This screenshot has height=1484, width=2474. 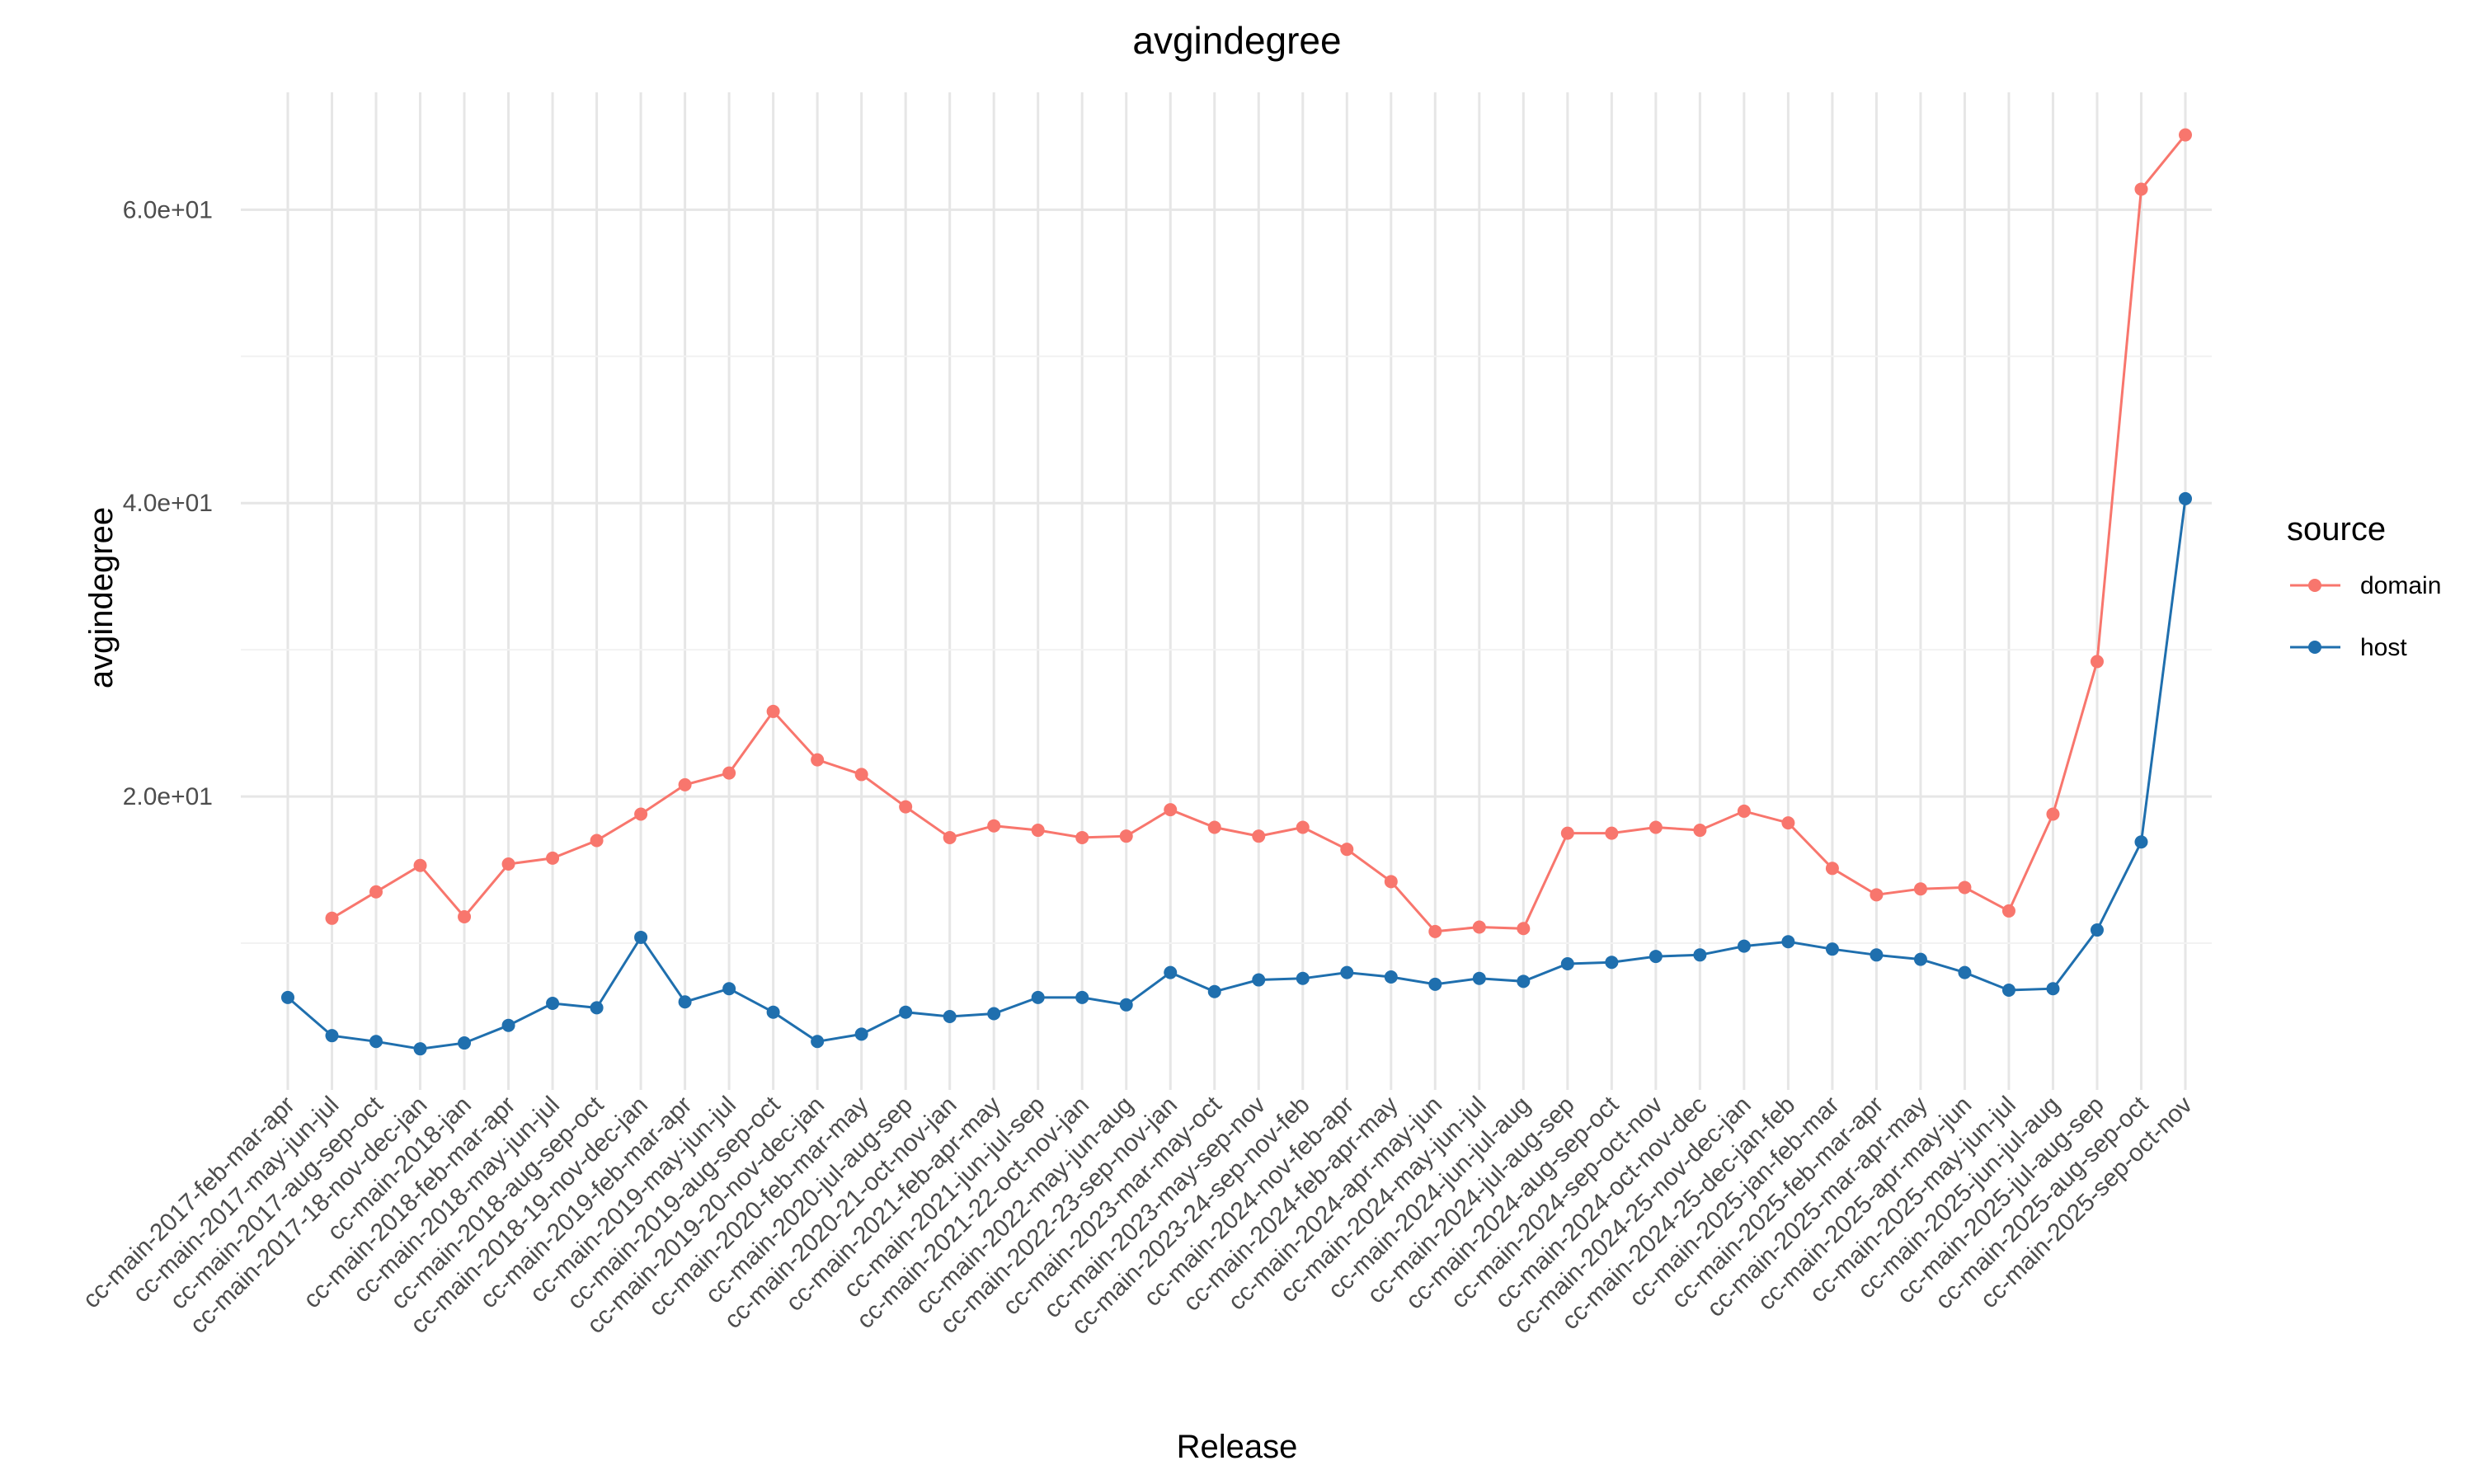 I want to click on y-tick-label: 6.0e+01, so click(x=168, y=209).